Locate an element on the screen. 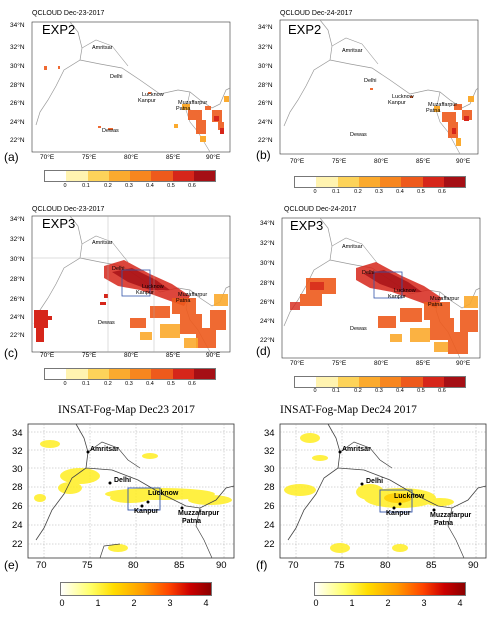  panel-title: INSAT-Fog-Map Dec23 2017 is located at coordinates (126, 410).